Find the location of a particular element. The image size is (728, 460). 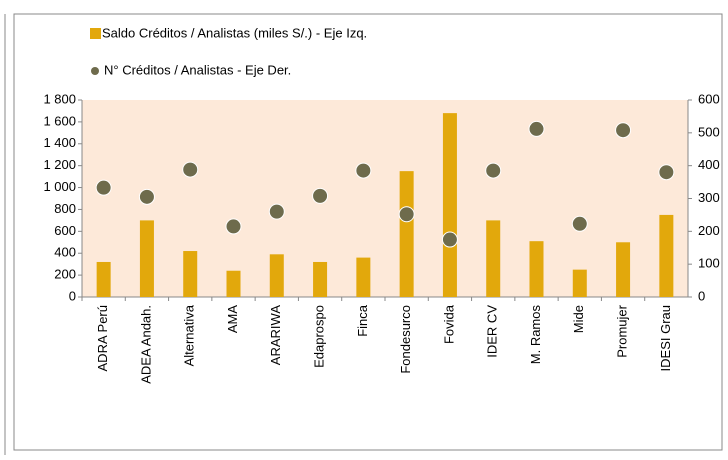

y-tick-label: 800 is located at coordinates (65, 208).